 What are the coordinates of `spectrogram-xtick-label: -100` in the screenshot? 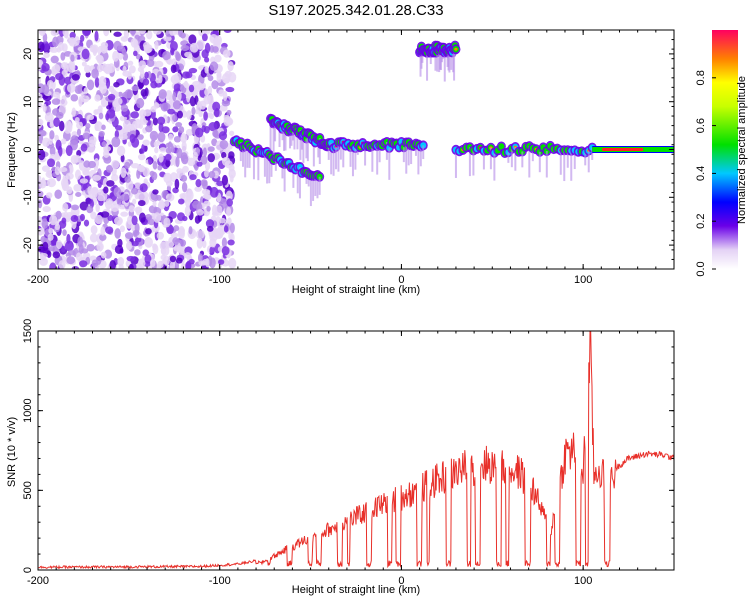 It's located at (220, 280).